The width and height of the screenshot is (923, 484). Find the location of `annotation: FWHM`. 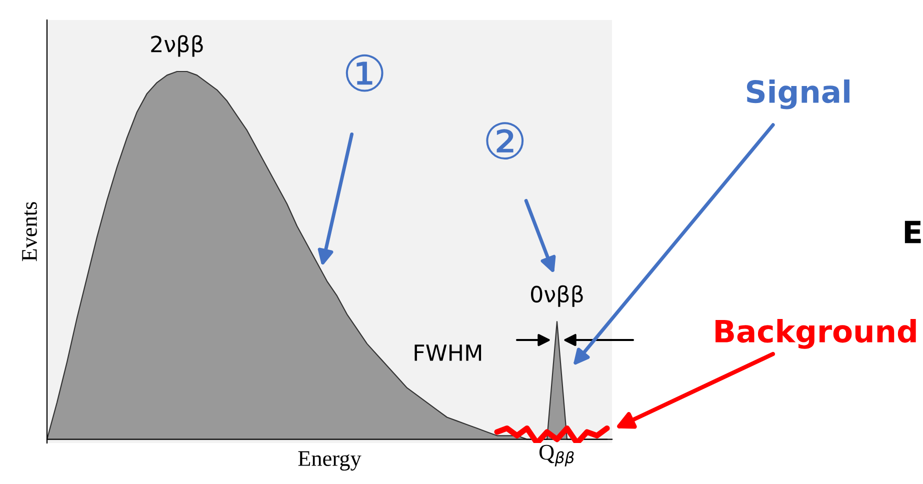

annotation: FWHM is located at coordinates (448, 352).